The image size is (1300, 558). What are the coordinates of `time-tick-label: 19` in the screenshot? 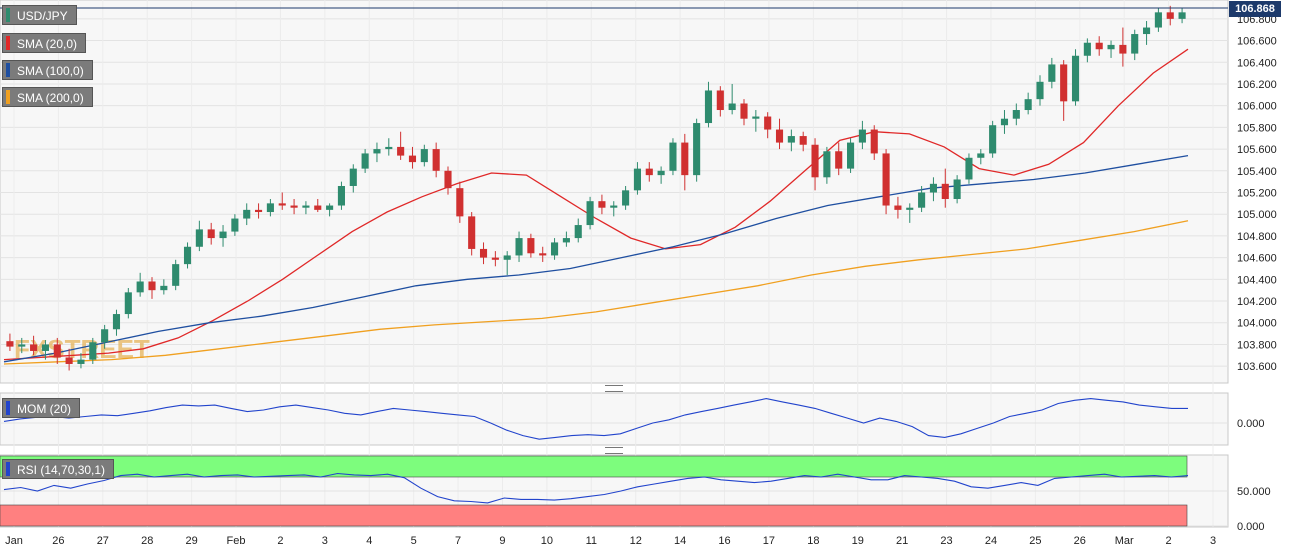 It's located at (858, 541).